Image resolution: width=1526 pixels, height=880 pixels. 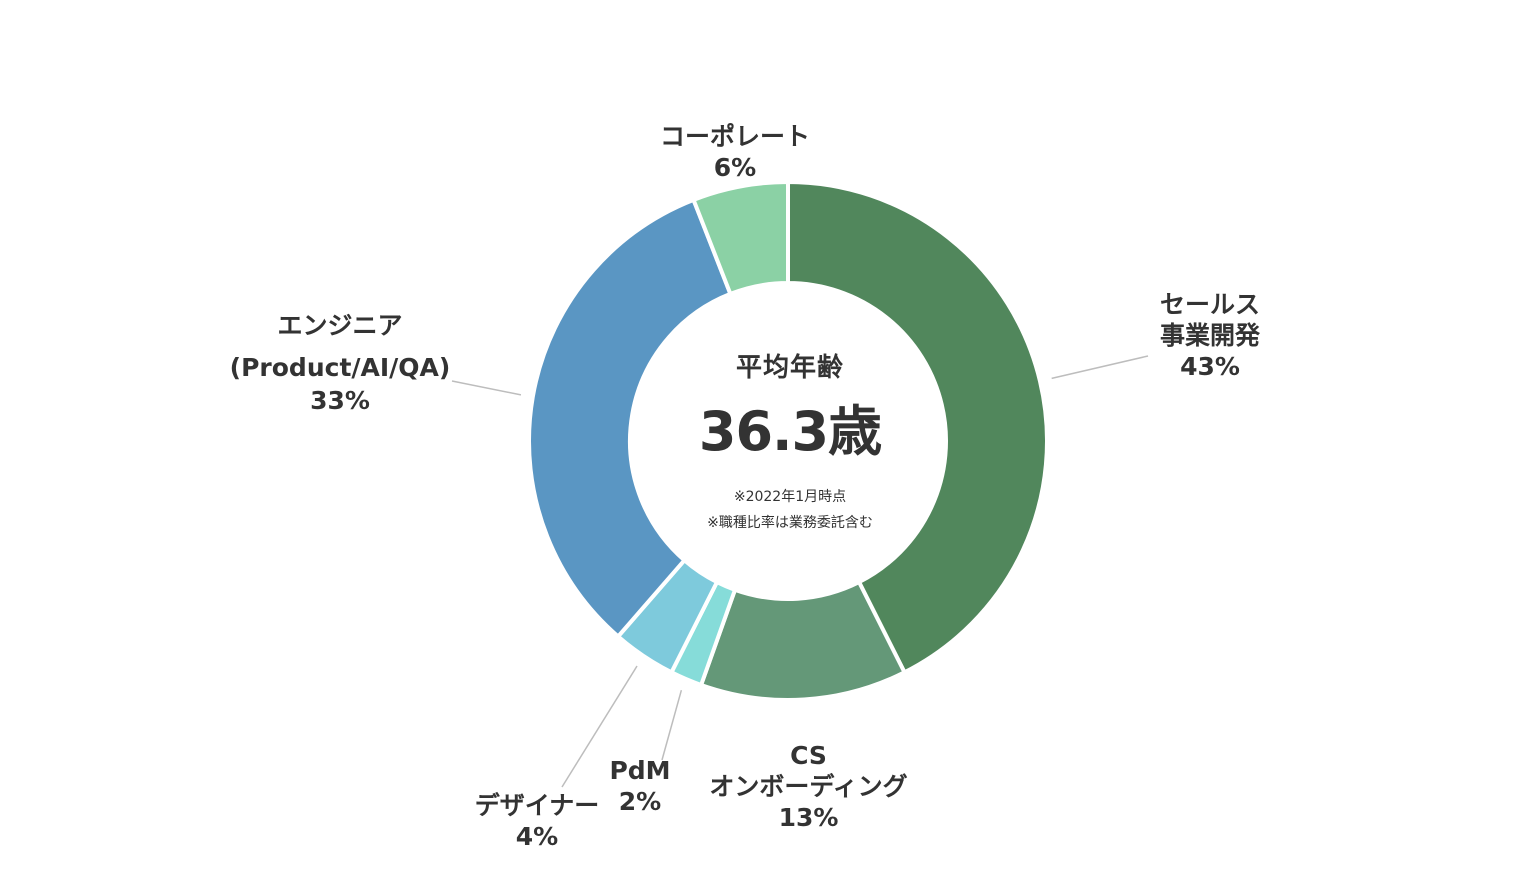 What do you see at coordinates (537, 836) in the screenshot?
I see `slice-percent: 4%` at bounding box center [537, 836].